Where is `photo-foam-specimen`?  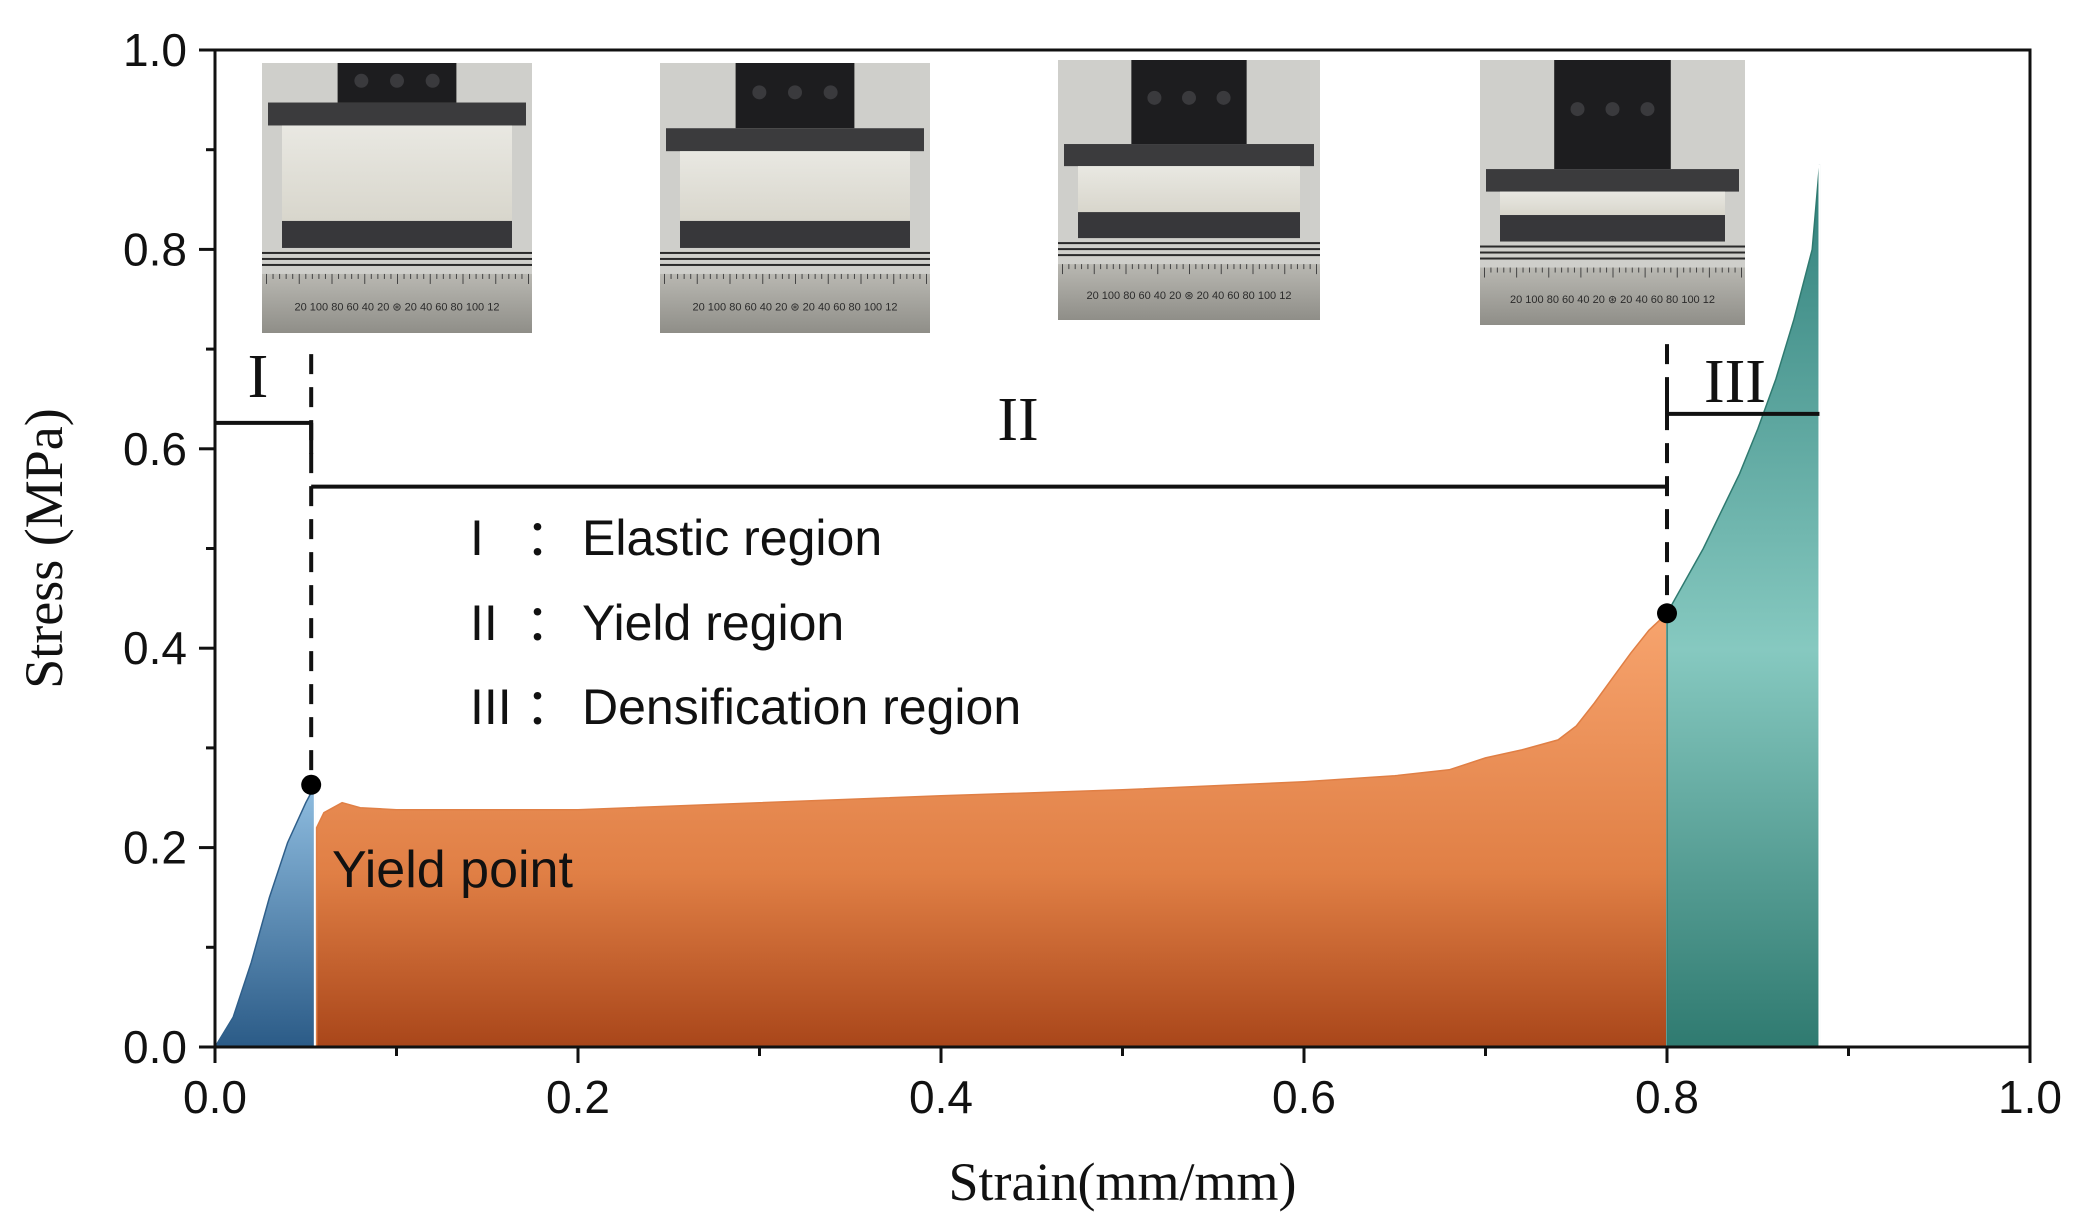
photo-foam-specimen is located at coordinates (1189, 189).